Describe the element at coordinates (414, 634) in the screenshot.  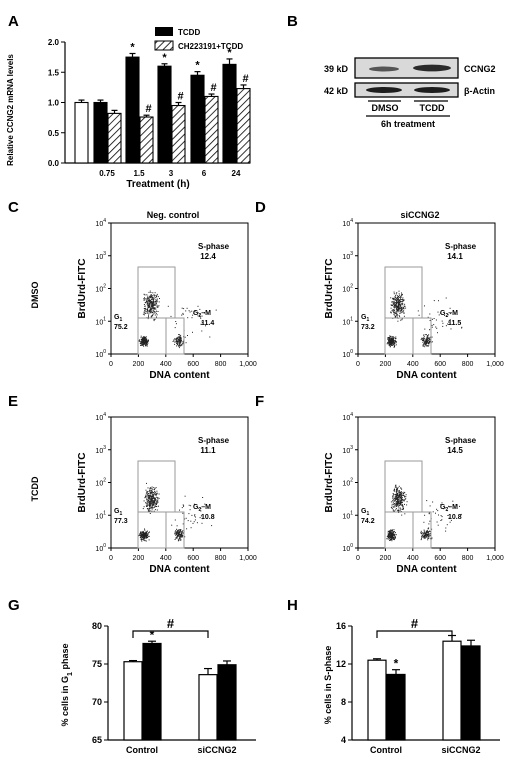
I see `h-bracket` at that location.